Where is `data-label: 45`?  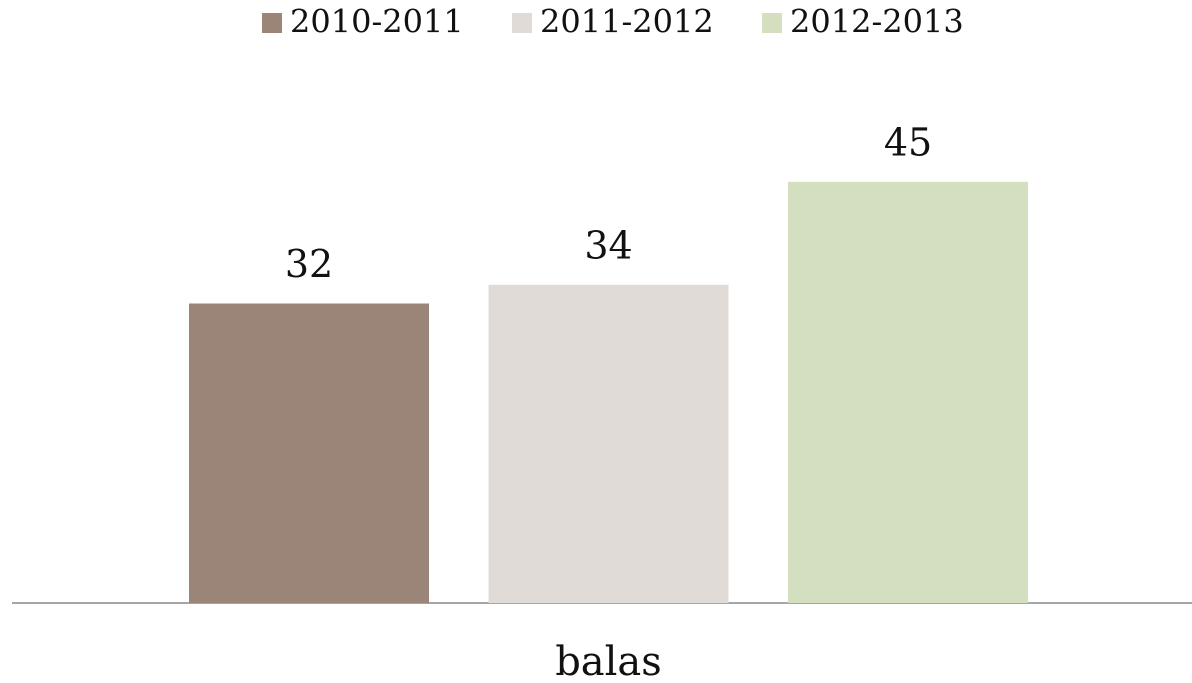 data-label: 45 is located at coordinates (908, 142).